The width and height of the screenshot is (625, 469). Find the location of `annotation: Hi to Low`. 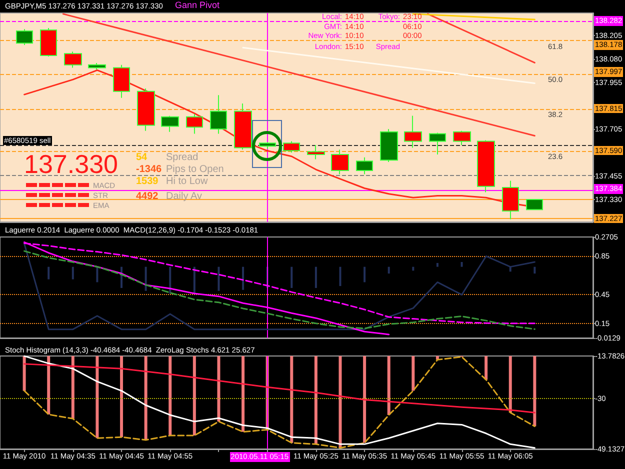

annotation: Hi to Low is located at coordinates (187, 181).